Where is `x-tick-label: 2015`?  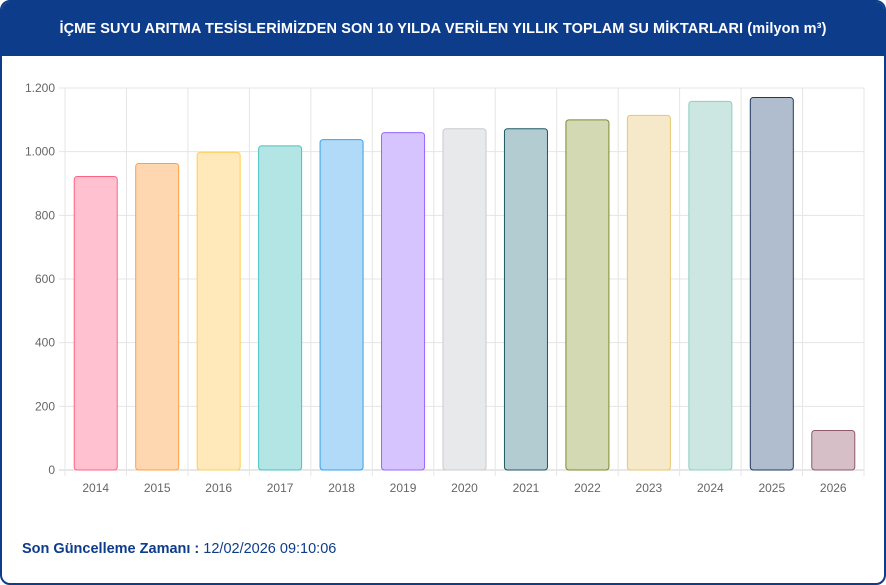
x-tick-label: 2015 is located at coordinates (157, 488).